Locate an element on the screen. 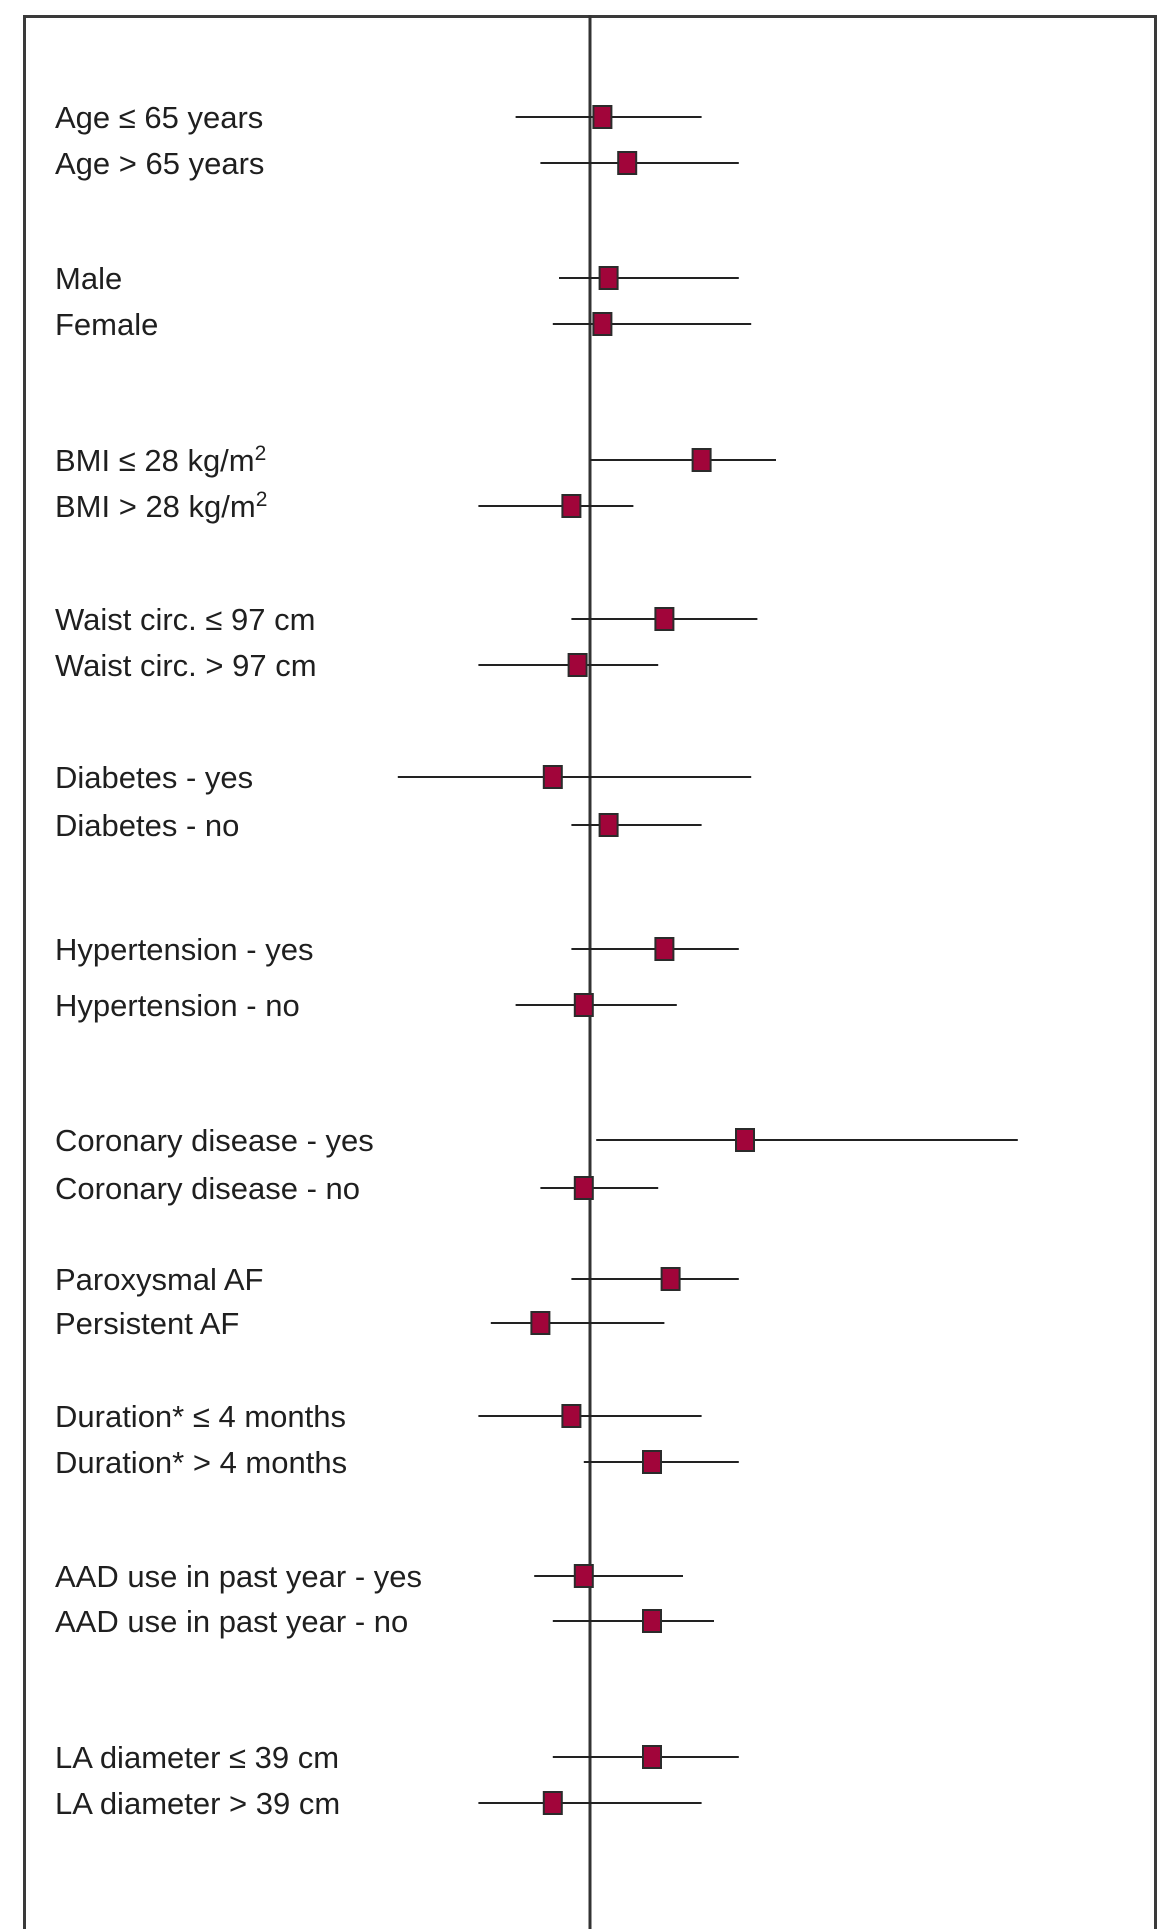  row-label: Waist circ. > 97 cm is located at coordinates (186, 665).